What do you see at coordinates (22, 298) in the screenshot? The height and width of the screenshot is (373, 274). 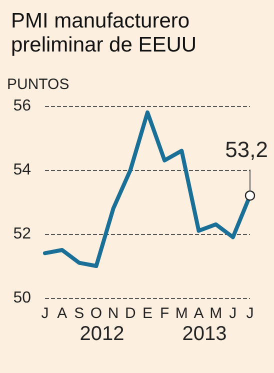 I see `y-tick-label: 50` at bounding box center [22, 298].